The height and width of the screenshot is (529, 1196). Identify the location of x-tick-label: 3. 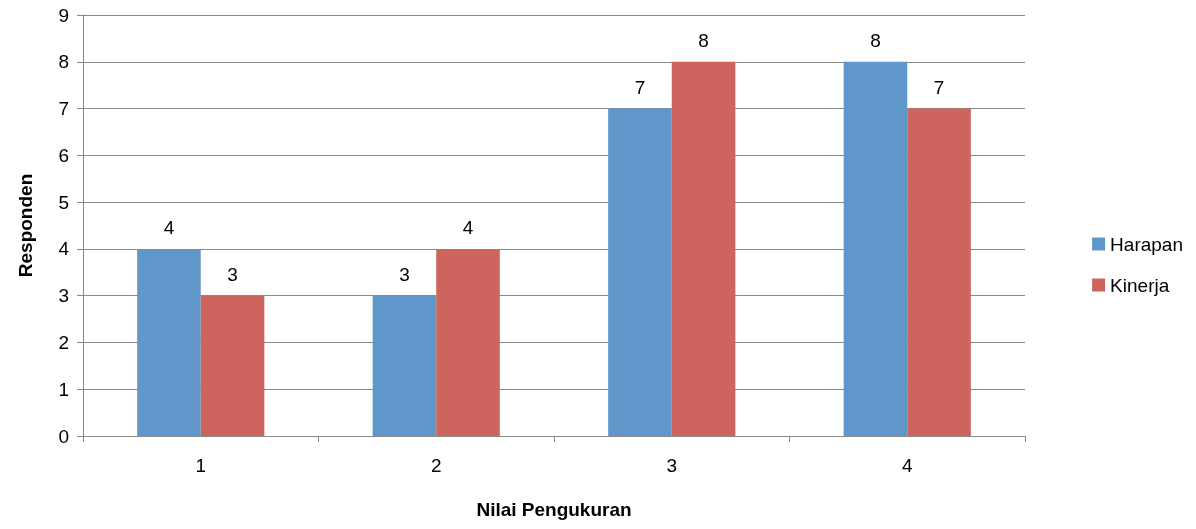
(672, 465).